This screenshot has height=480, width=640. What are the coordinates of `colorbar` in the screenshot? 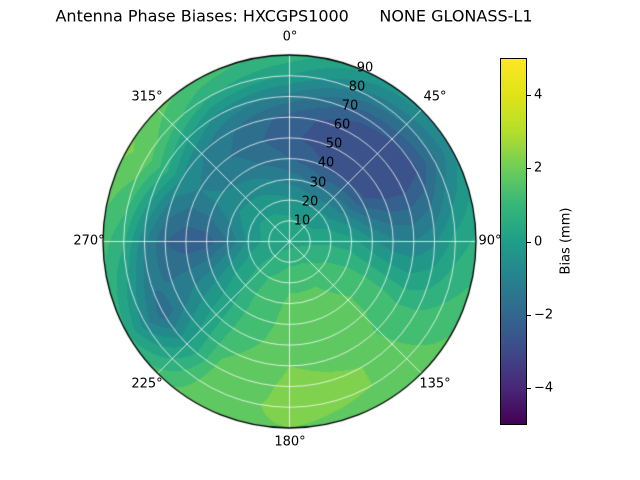 It's located at (513, 241).